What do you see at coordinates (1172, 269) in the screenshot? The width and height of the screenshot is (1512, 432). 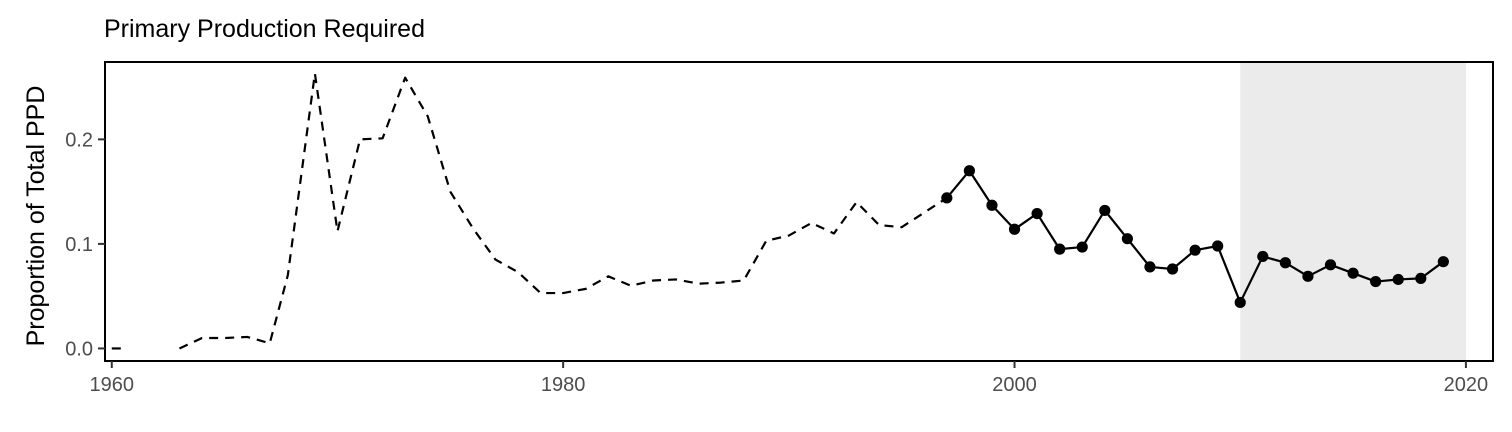 I see `data-point-2007` at bounding box center [1172, 269].